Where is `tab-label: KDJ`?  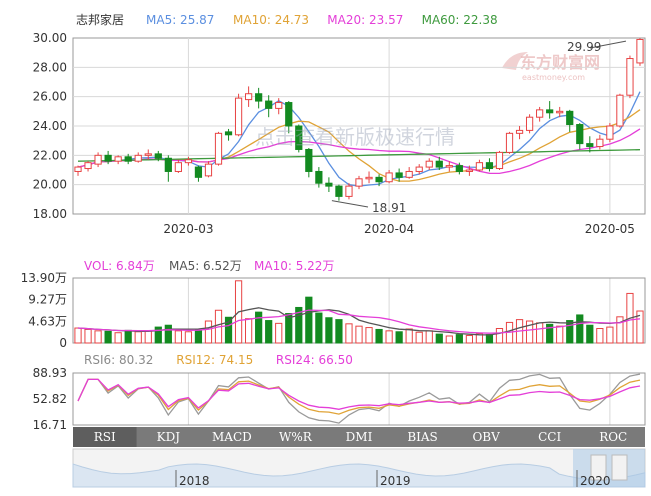
tab-label: KDJ is located at coordinates (169, 437).